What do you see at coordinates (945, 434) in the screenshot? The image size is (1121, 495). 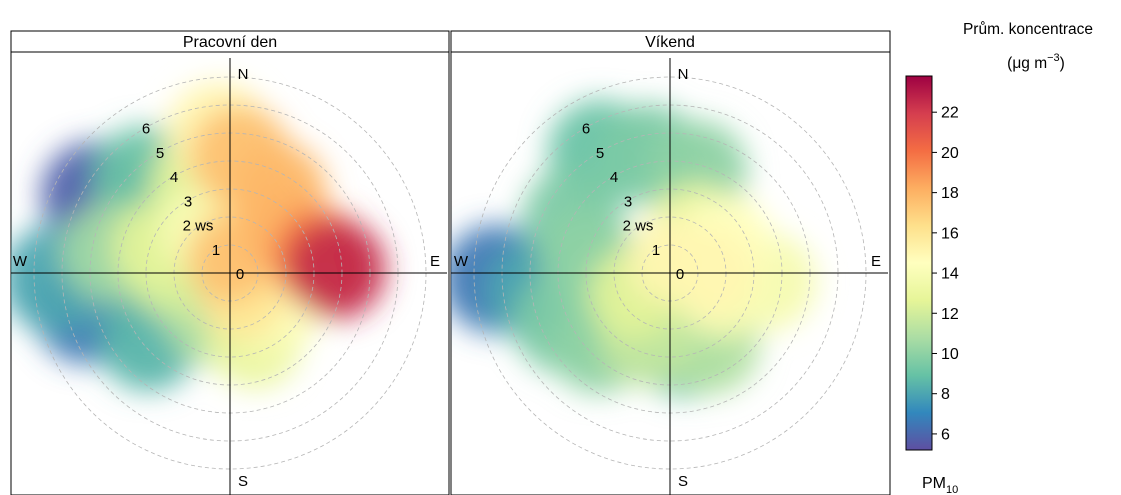 I see `legend-tick-label: 6` at bounding box center [945, 434].